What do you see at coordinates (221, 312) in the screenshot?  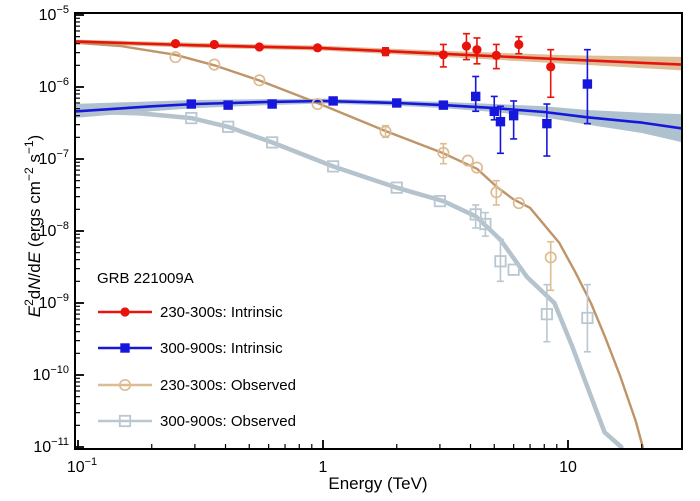 I see `legend-item-label-intrinsic-230-300: 230-300s: Intrinsic` at bounding box center [221, 312].